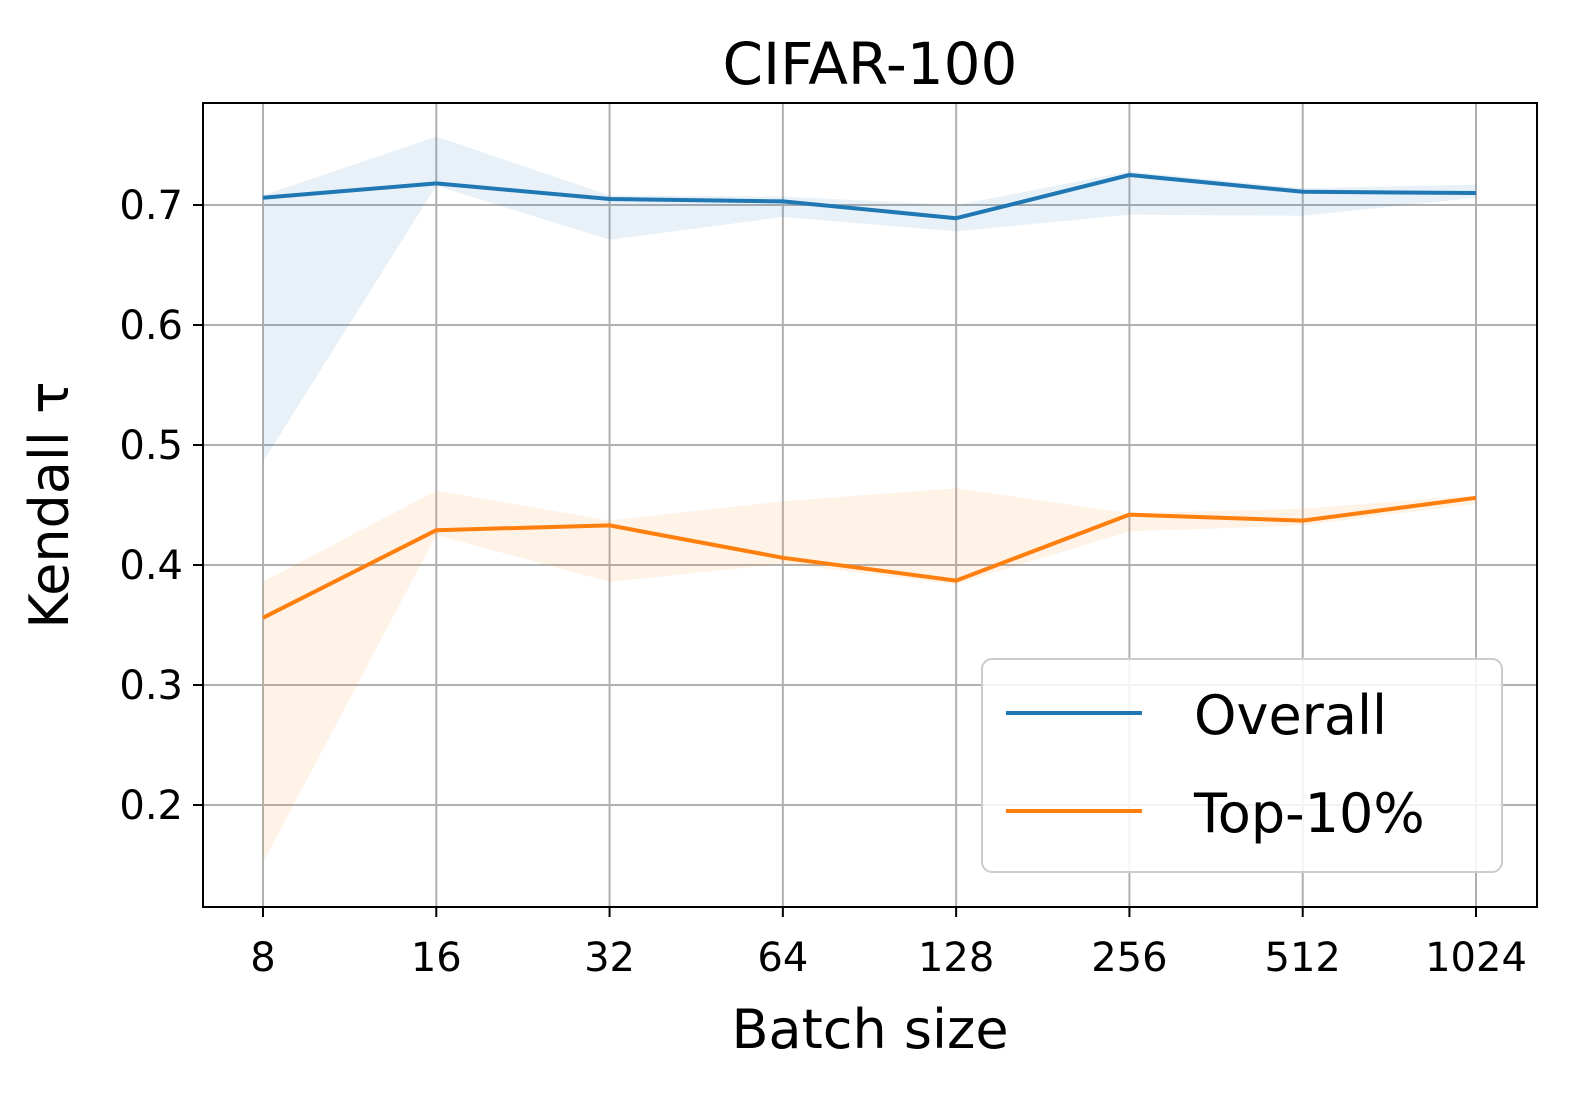 This screenshot has height=1097, width=1578. What do you see at coordinates (956, 958) in the screenshot?
I see `x-tick-label: 128` at bounding box center [956, 958].